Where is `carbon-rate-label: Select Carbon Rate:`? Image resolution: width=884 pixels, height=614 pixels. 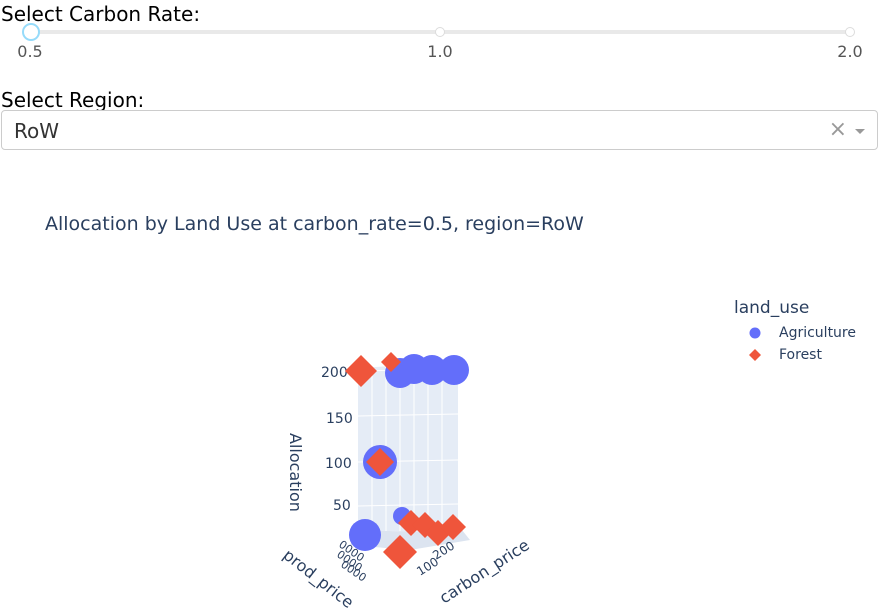
carbon-rate-label: Select Carbon Rate: is located at coordinates (101, 14).